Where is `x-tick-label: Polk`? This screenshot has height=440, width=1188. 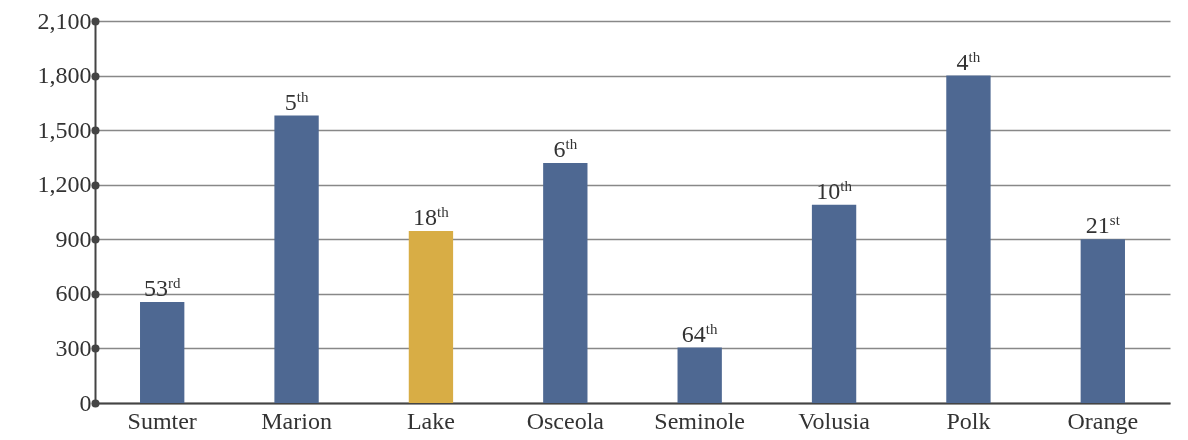
x-tick-label: Polk is located at coordinates (968, 420).